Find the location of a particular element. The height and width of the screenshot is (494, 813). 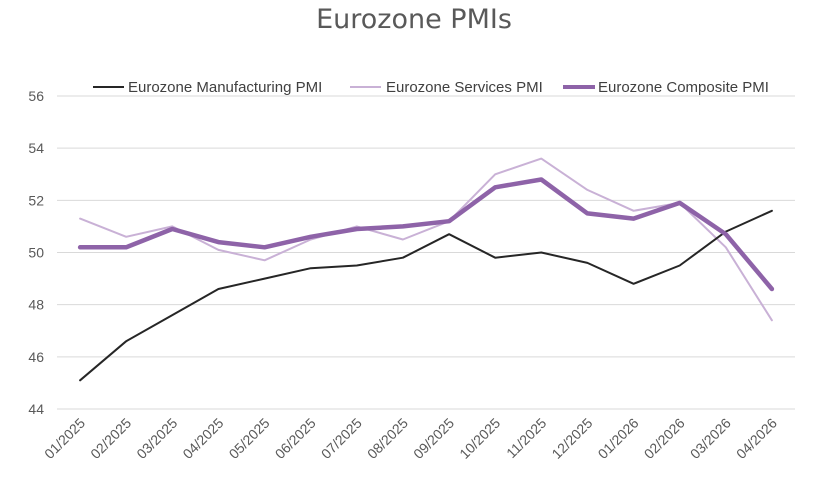

x-tick-label: 12/2025 is located at coordinates (571, 438).